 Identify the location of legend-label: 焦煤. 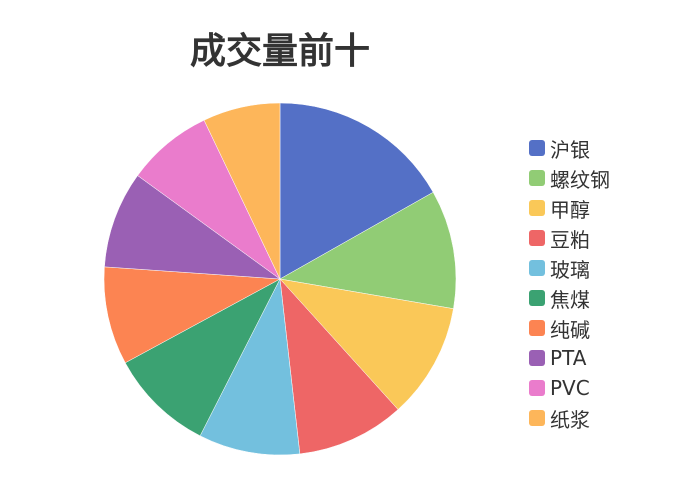
(570, 299).